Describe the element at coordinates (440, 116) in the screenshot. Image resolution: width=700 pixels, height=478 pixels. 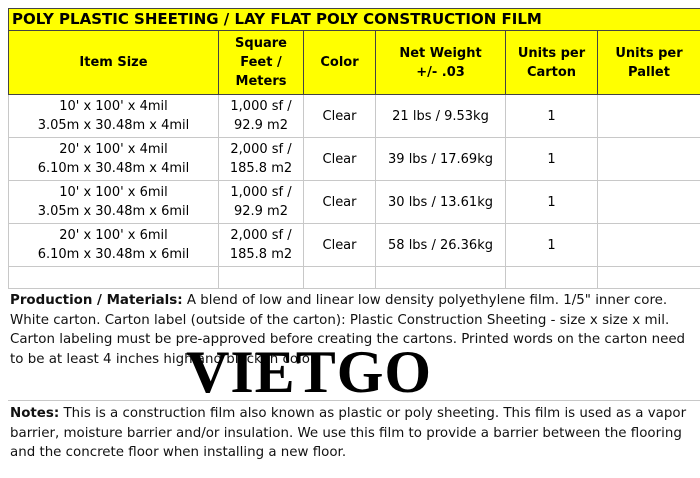
I see `cell: 21 lbs / 9.53kg` at that location.